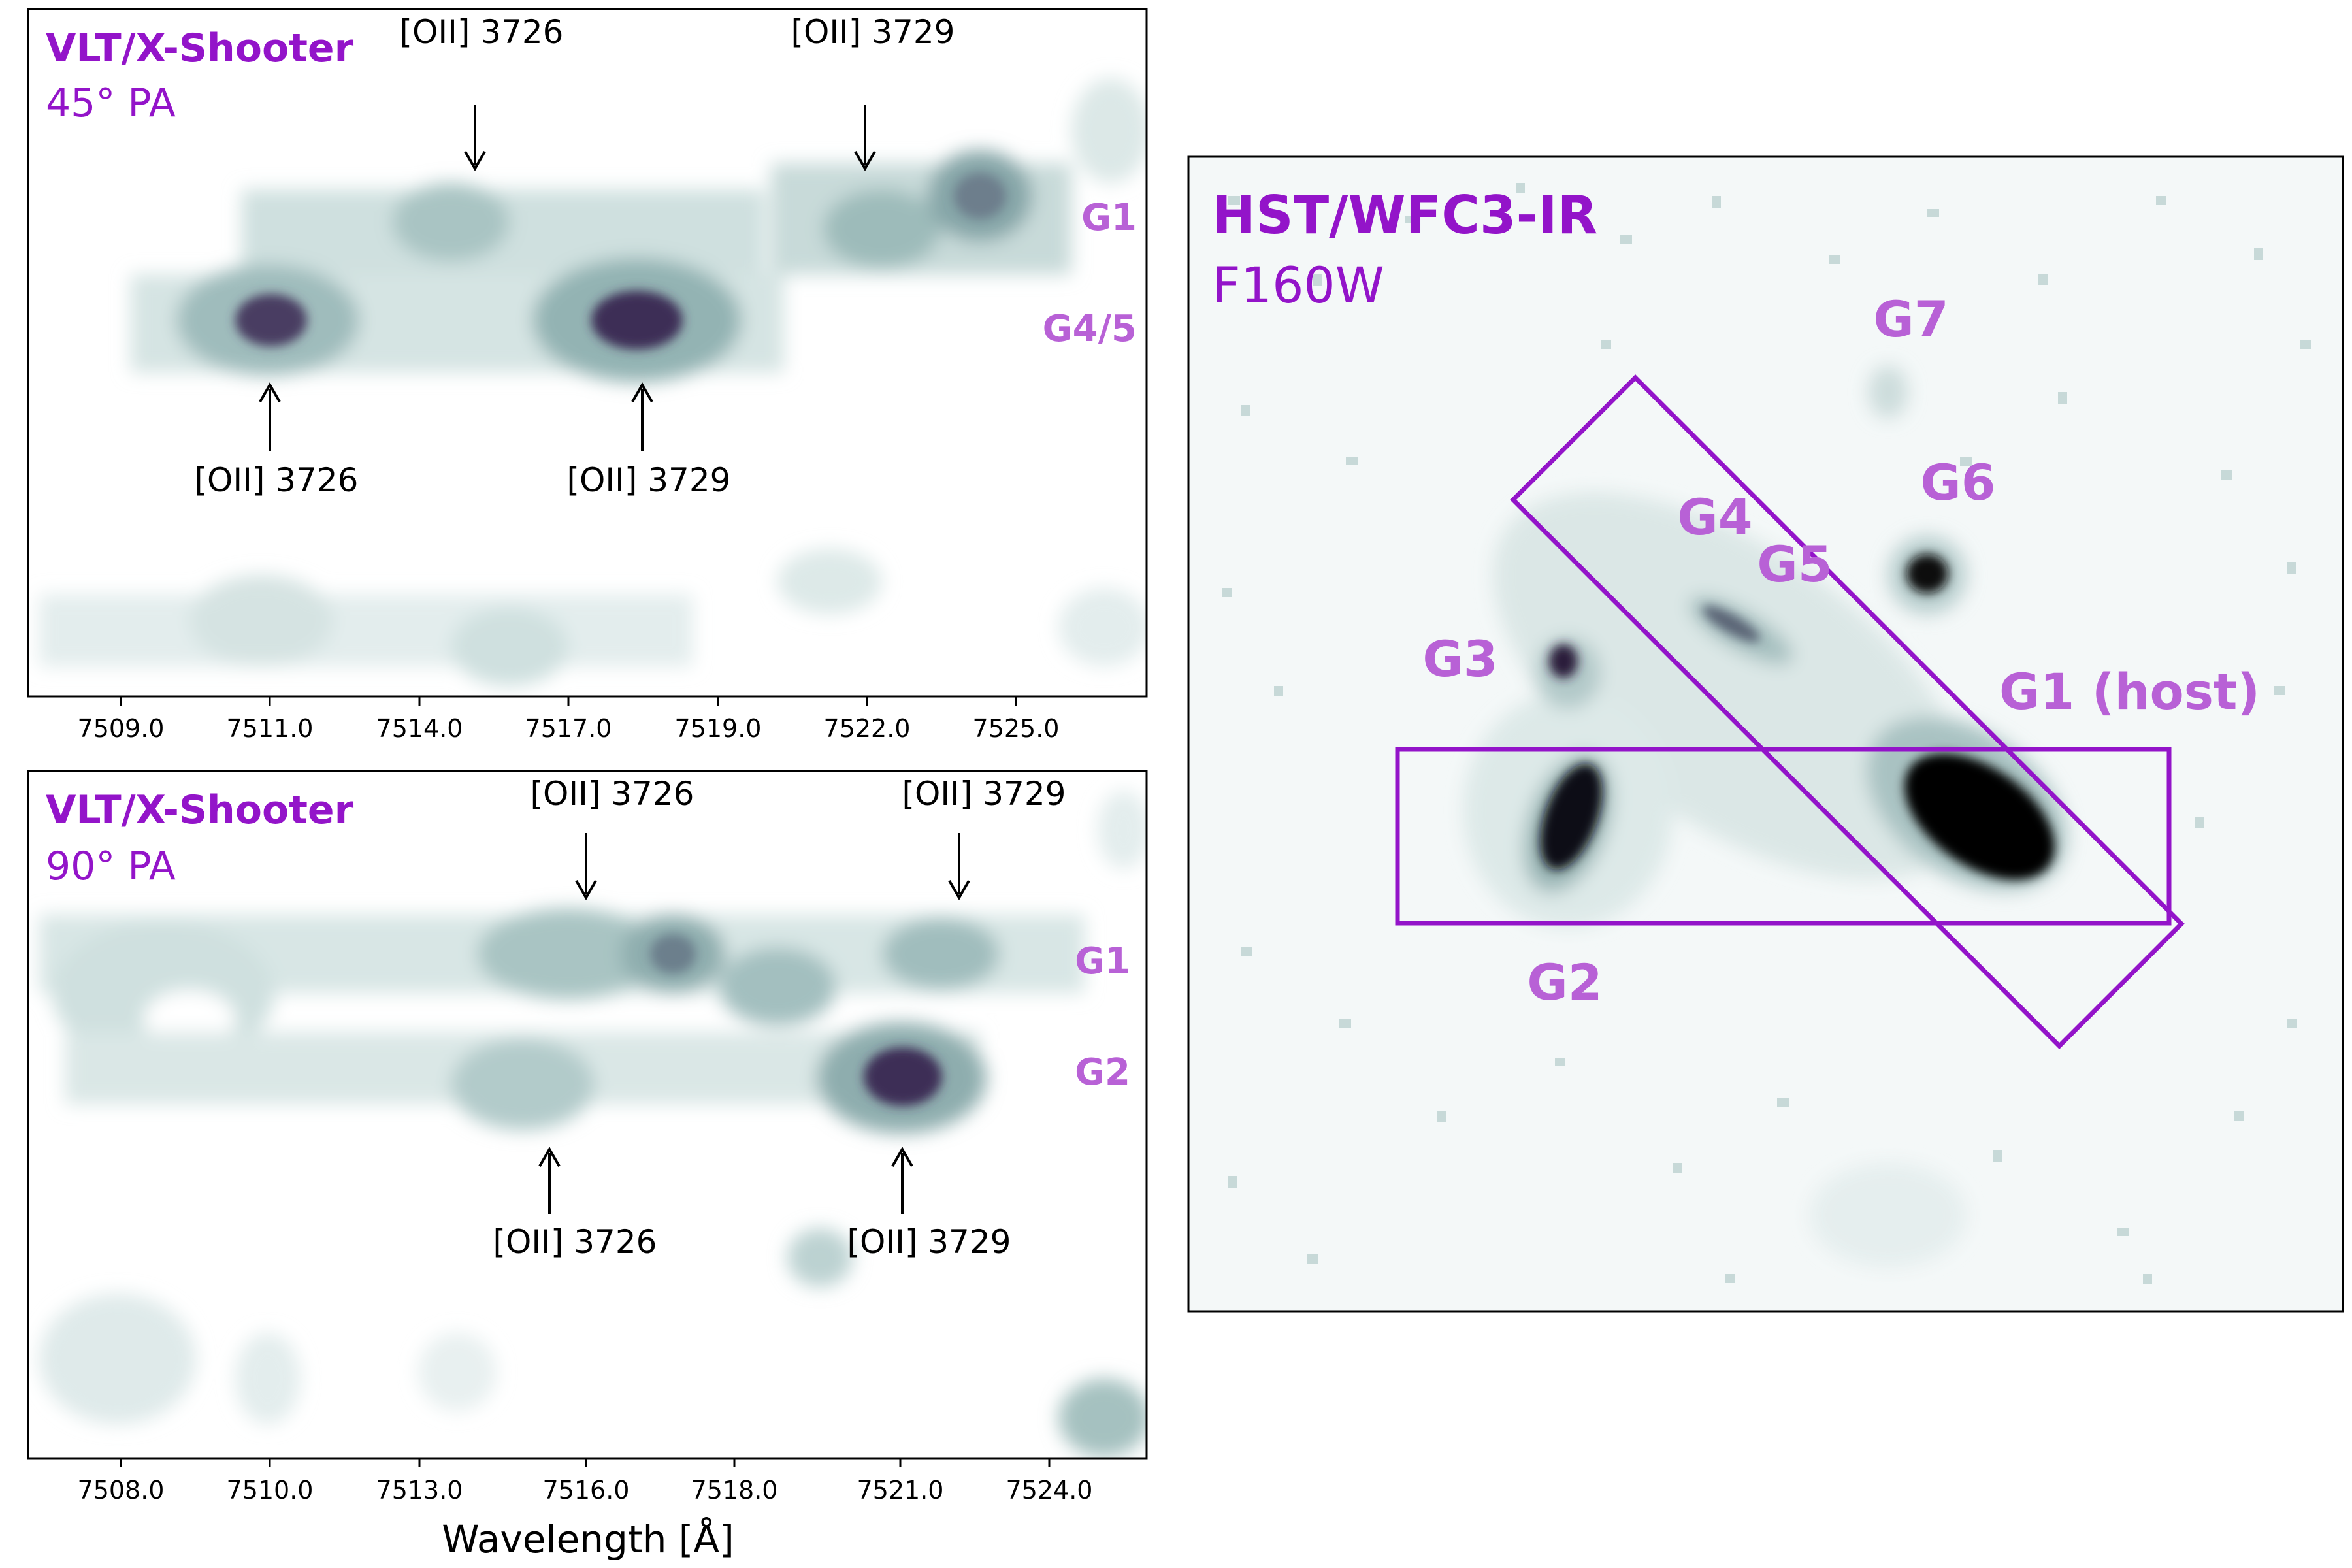  I want to click on bottom-lower-arrow-3729: [OII] 3729, so click(929, 1203).